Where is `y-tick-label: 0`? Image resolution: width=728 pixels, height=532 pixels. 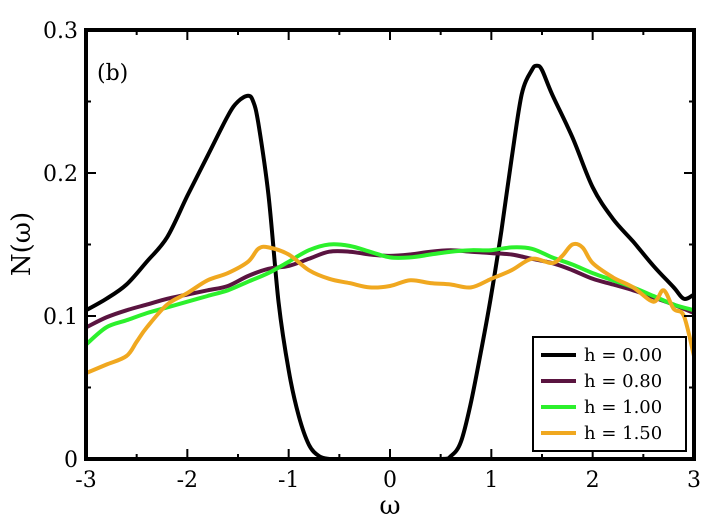
y-tick-label: 0 is located at coordinates (71, 460).